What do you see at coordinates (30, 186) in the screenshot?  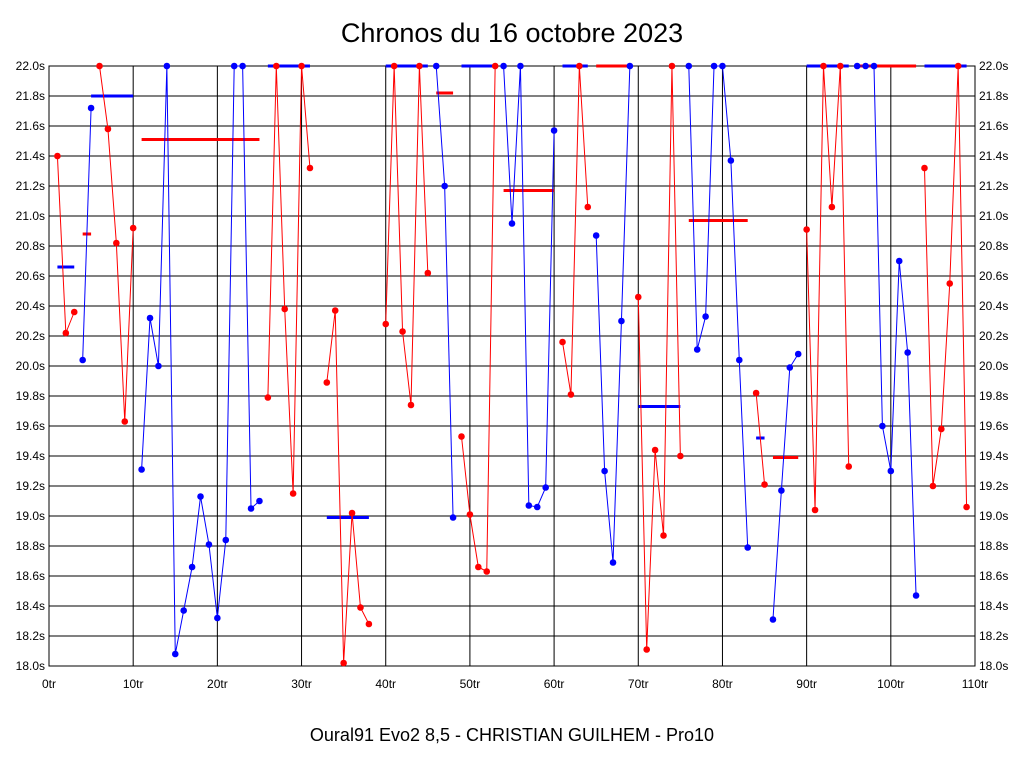 I see `y-tick-label: 21.2s` at bounding box center [30, 186].